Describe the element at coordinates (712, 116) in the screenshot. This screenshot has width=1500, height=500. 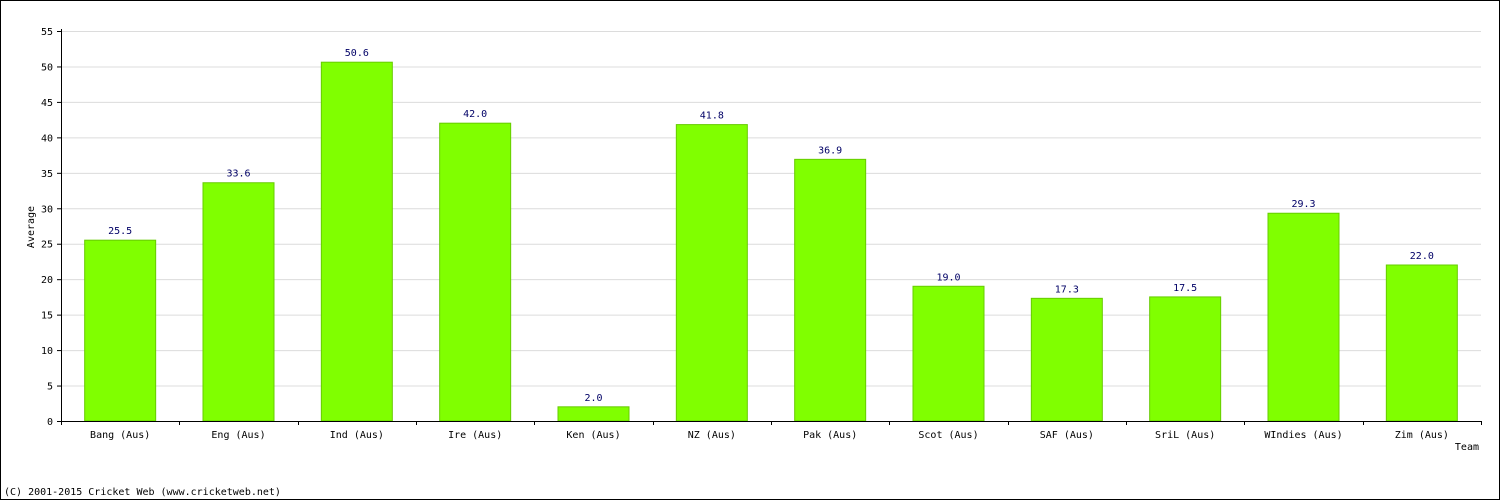
I see `data-label: 41.8` at that location.